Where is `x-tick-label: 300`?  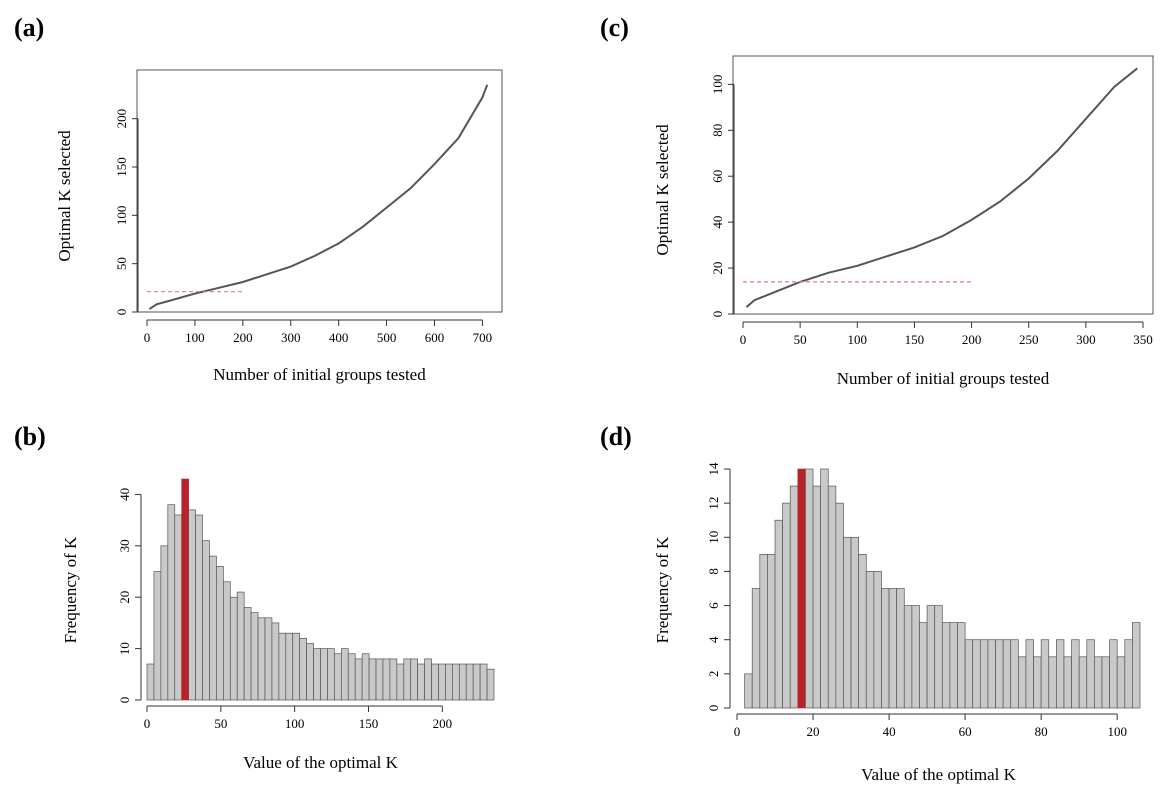 x-tick-label: 300 is located at coordinates (1086, 339).